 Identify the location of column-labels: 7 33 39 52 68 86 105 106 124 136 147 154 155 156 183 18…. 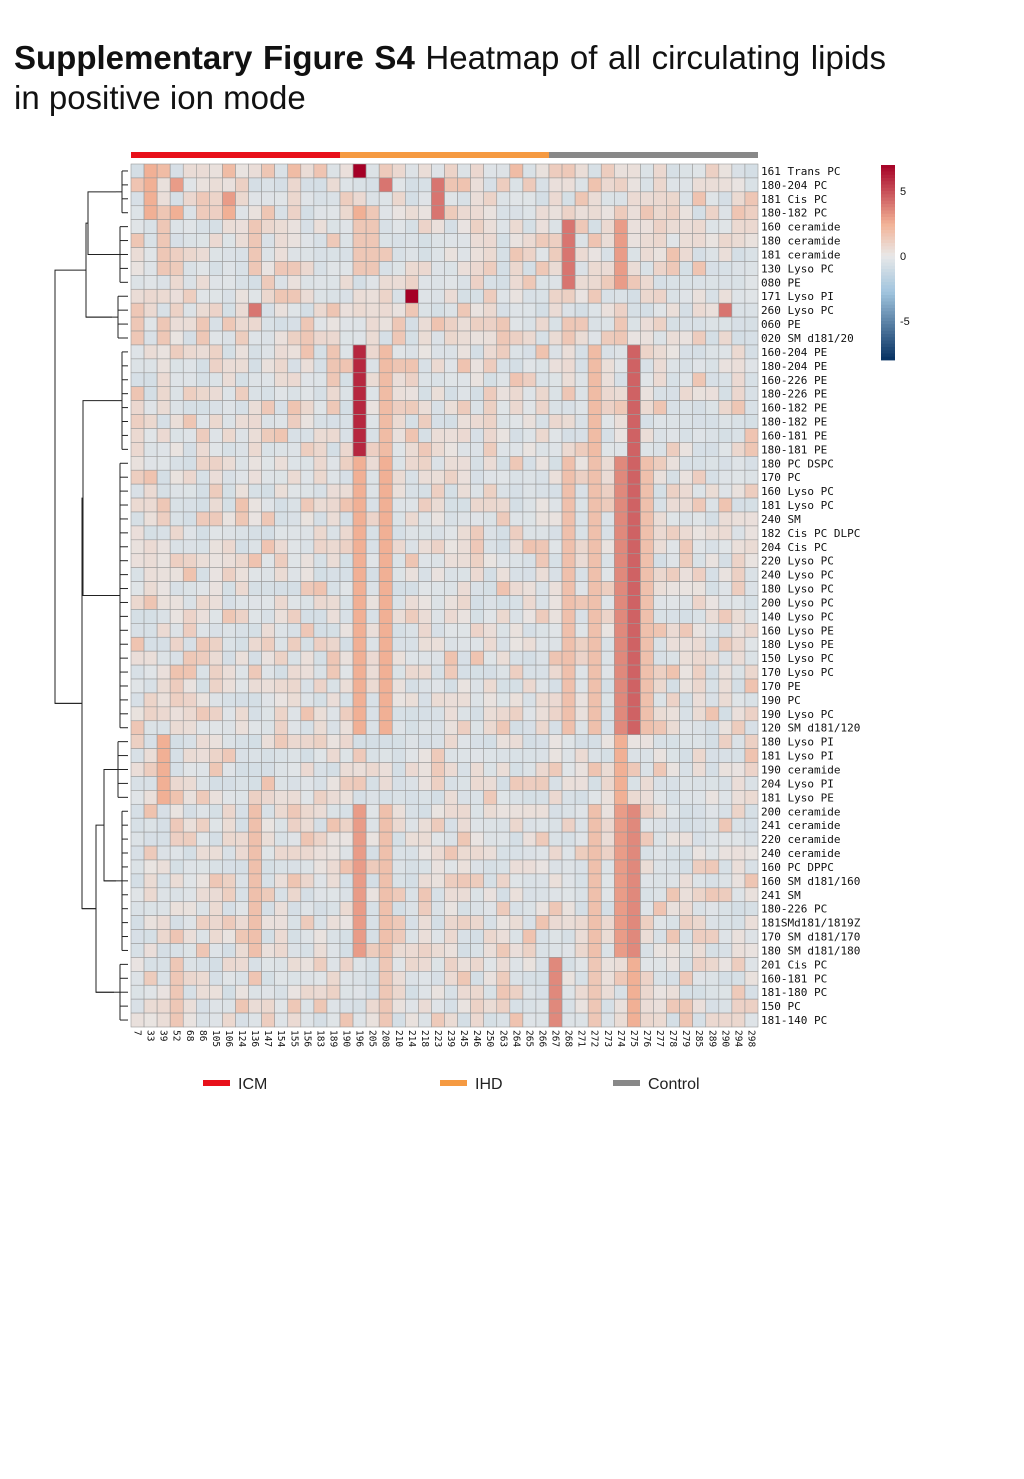
(444, 1038).